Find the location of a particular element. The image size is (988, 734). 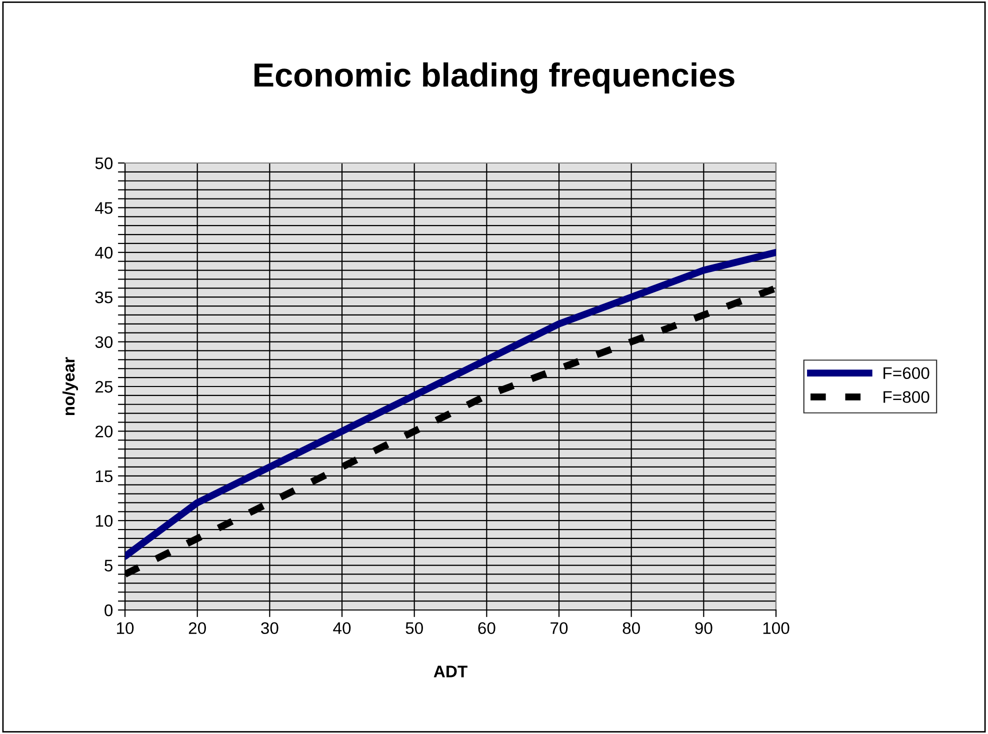

x-tick-label: 60 is located at coordinates (487, 628).